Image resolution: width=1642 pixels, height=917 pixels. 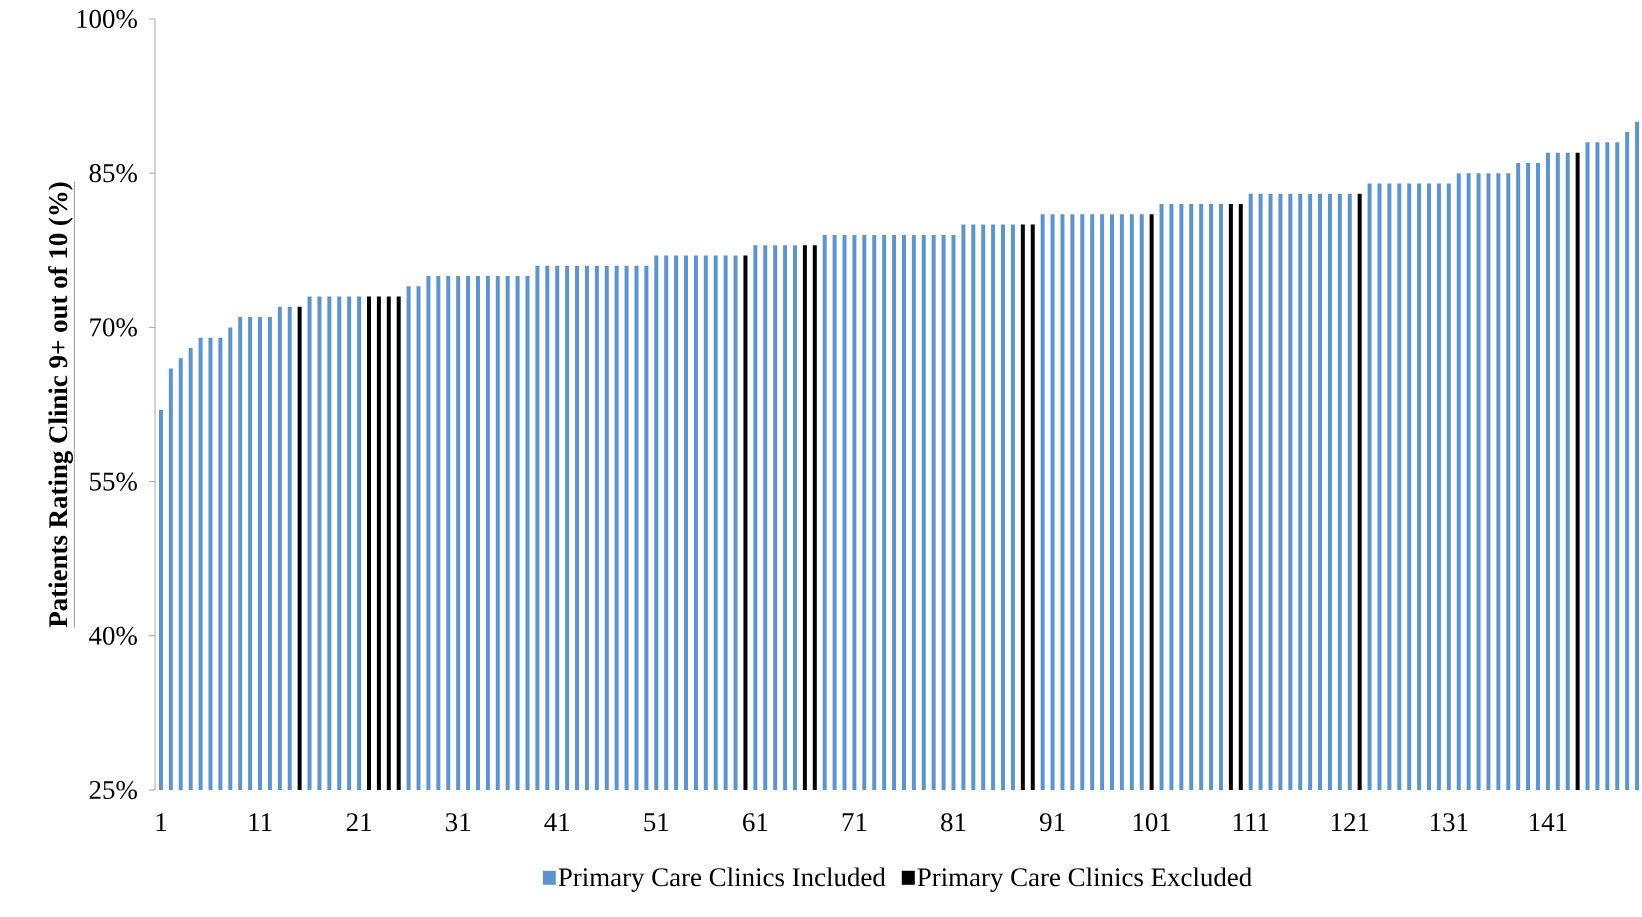 What do you see at coordinates (358, 822) in the screenshot?
I see `x-tick-label: 21` at bounding box center [358, 822].